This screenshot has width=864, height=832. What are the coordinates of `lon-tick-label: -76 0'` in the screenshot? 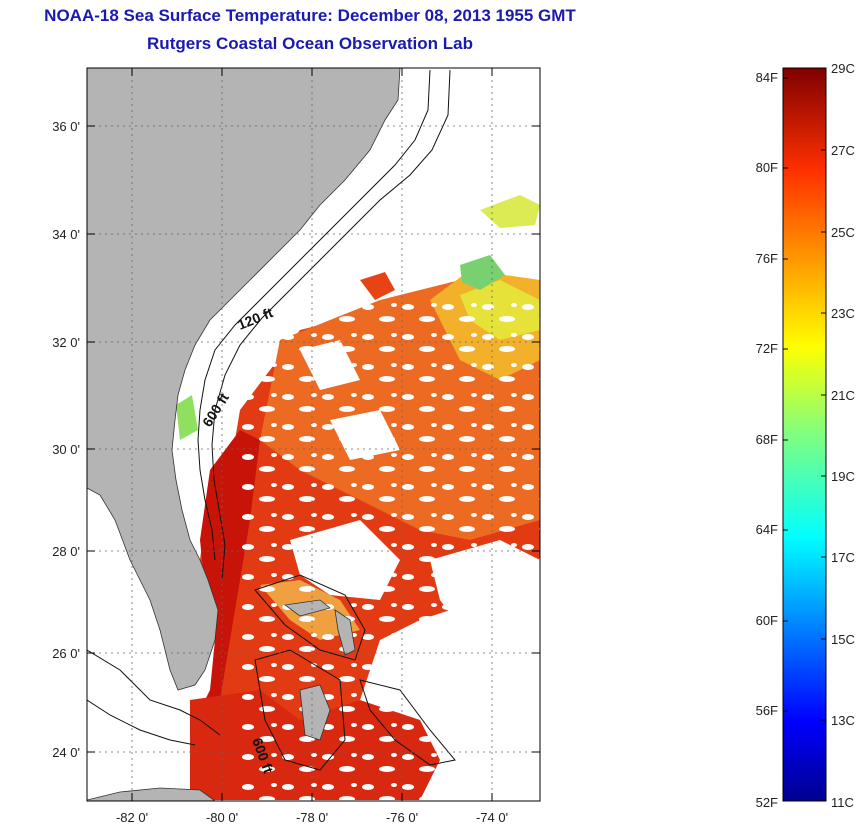 It's located at (402, 817).